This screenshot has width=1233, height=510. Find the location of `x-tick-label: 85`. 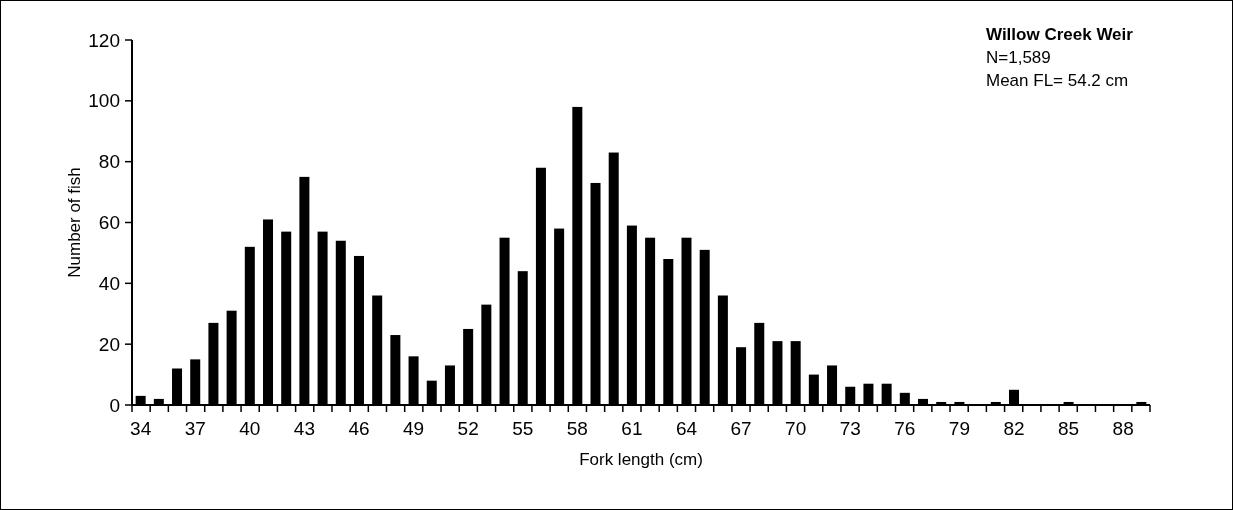

x-tick-label: 85 is located at coordinates (1069, 428).